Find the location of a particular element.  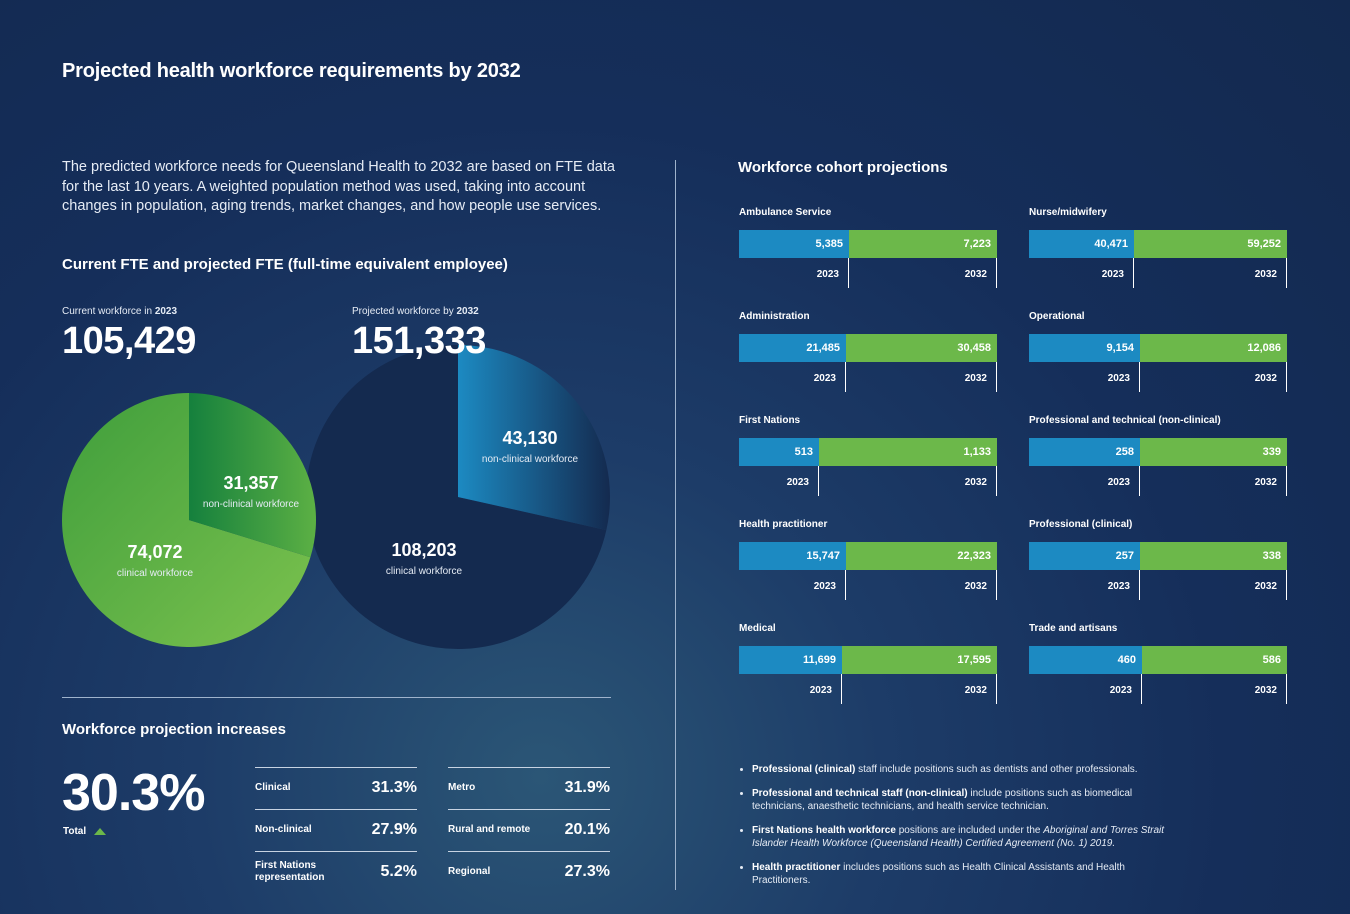

bar-2023: 257 is located at coordinates (1084, 556).